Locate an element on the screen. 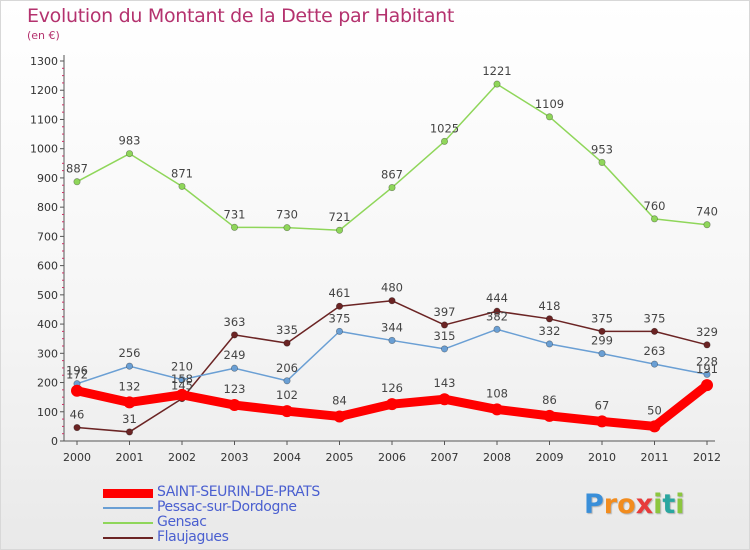  data-label: 760 is located at coordinates (655, 206).